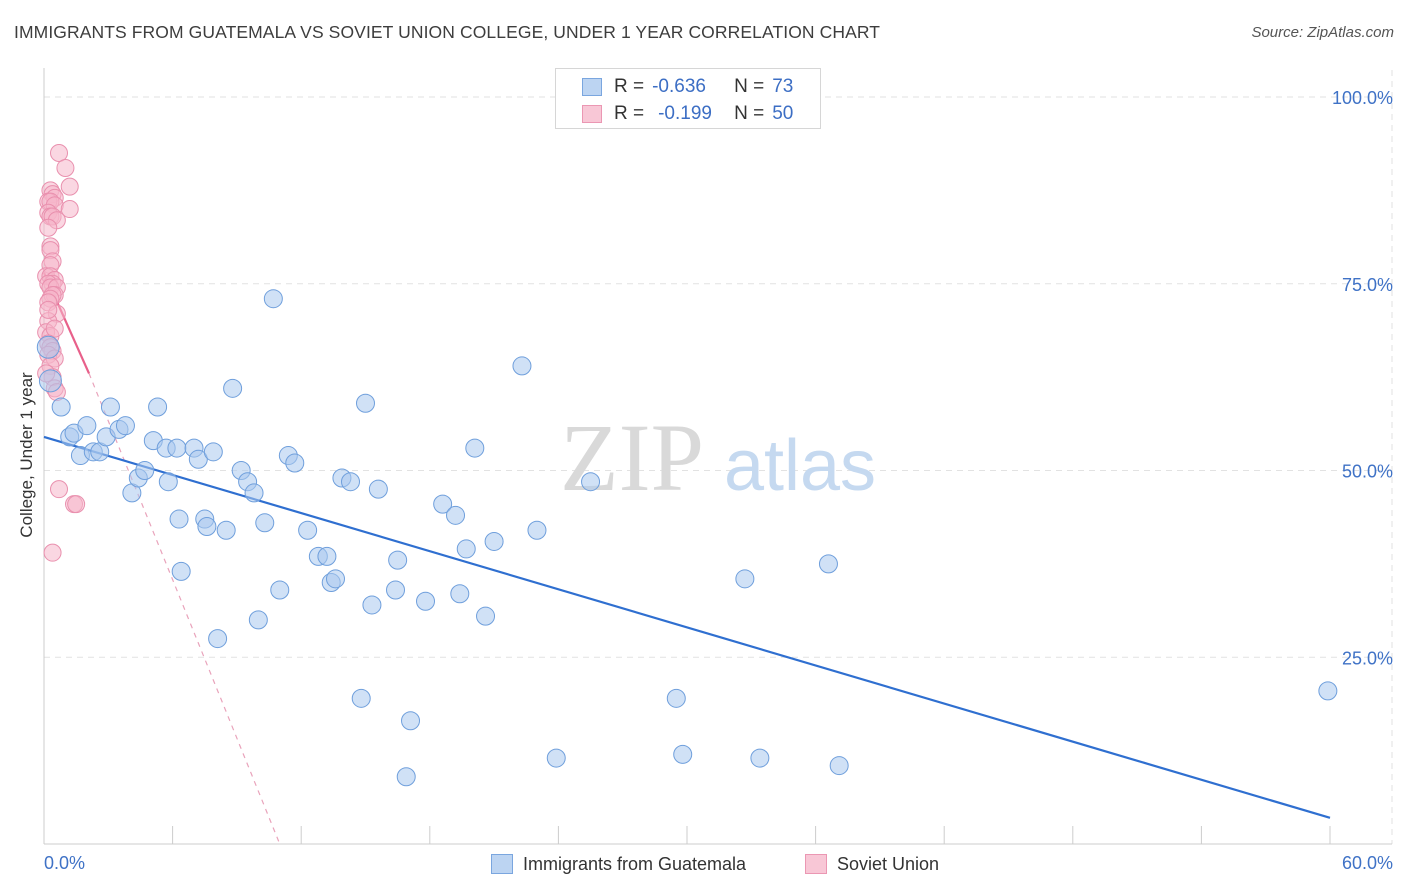 This screenshot has height=892, width=1406. I want to click on watermark: ZIP atlas, so click(718, 457).